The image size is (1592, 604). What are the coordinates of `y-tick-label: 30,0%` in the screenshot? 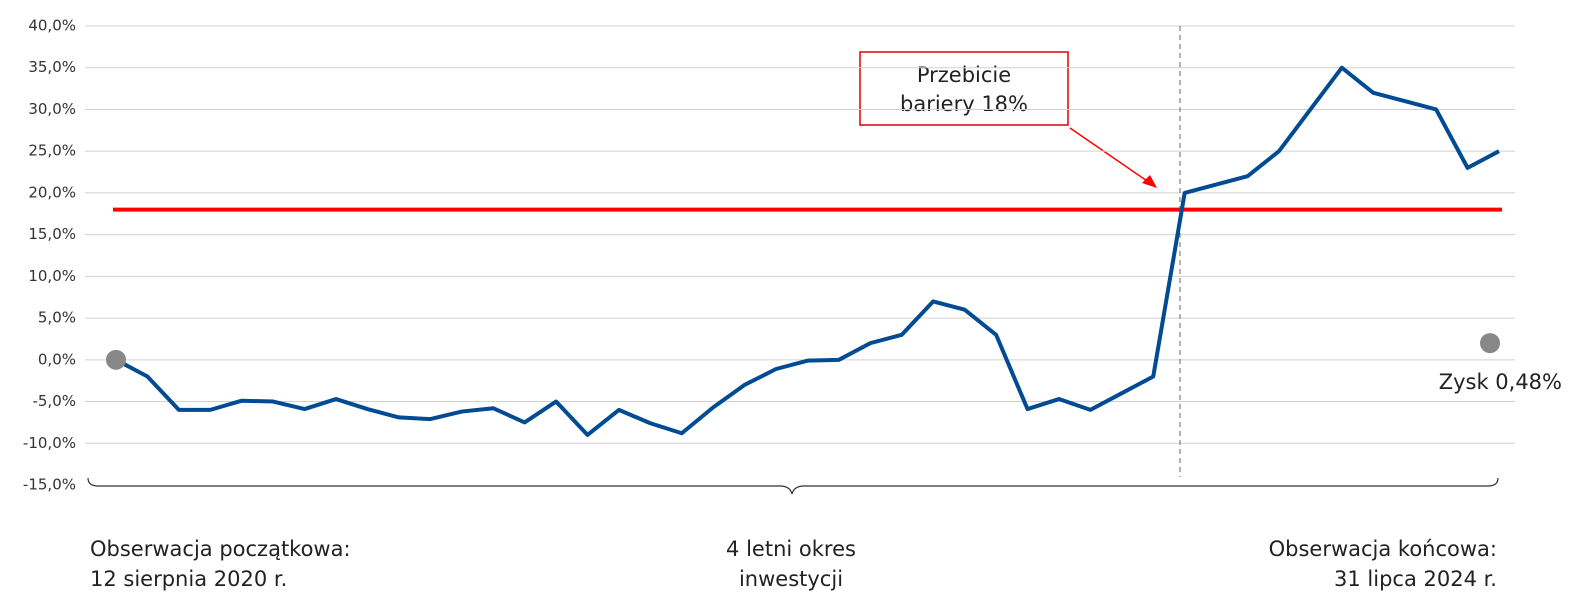 It's located at (52, 109).